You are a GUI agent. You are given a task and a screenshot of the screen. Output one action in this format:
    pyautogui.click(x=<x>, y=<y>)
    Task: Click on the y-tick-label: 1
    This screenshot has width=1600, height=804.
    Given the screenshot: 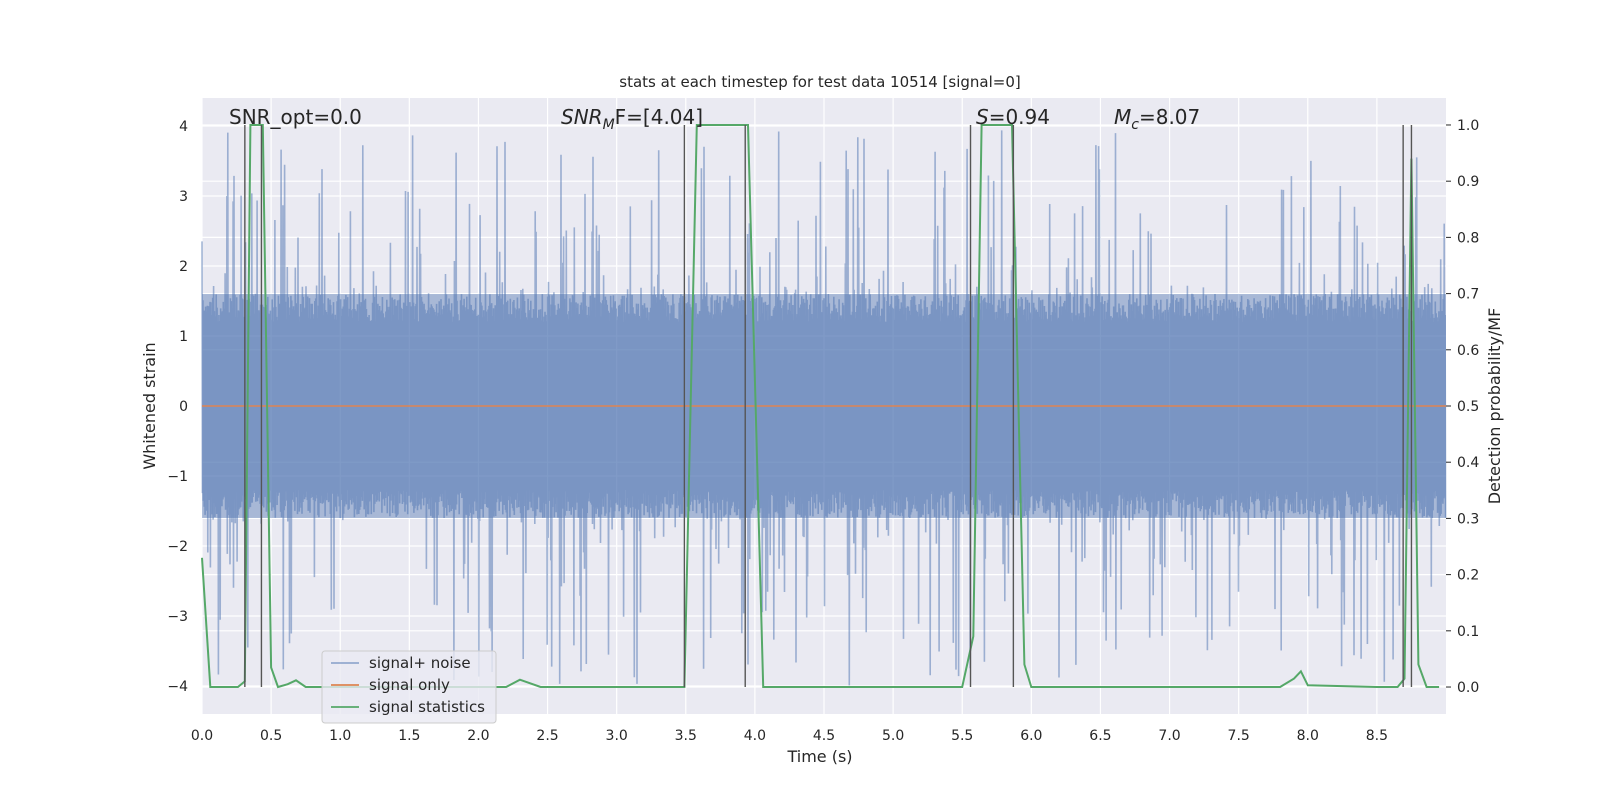 What is the action you would take?
    pyautogui.click(x=183, y=337)
    